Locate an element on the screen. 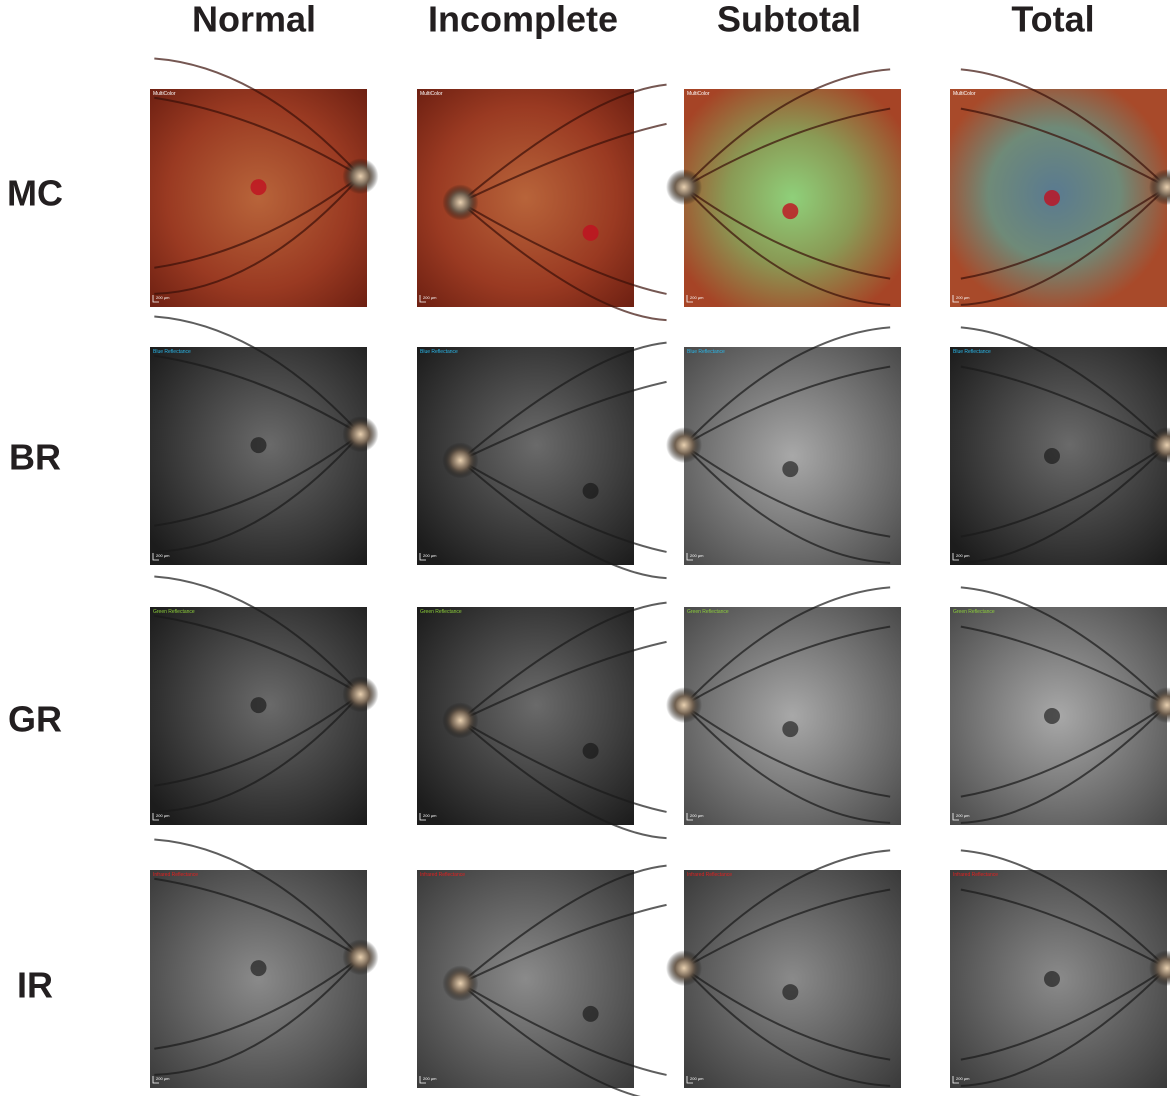 The width and height of the screenshot is (1170, 1096). column-header: Normal is located at coordinates (254, 20).